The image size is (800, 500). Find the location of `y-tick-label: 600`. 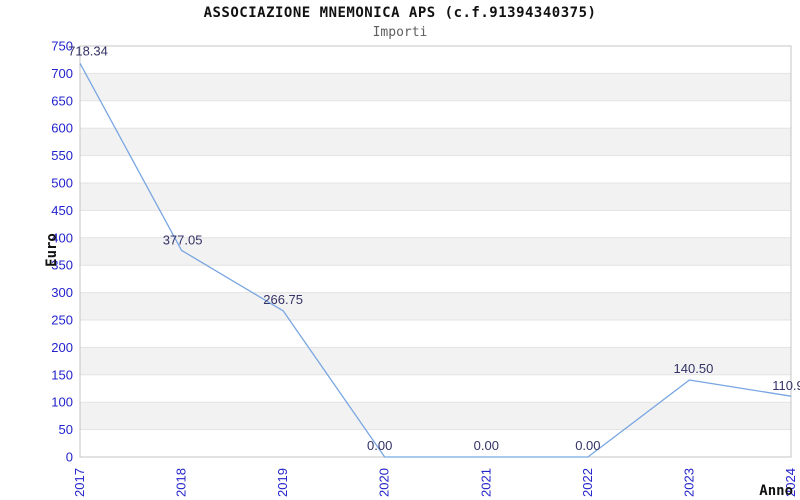

y-tick-label: 600 is located at coordinates (62, 128).